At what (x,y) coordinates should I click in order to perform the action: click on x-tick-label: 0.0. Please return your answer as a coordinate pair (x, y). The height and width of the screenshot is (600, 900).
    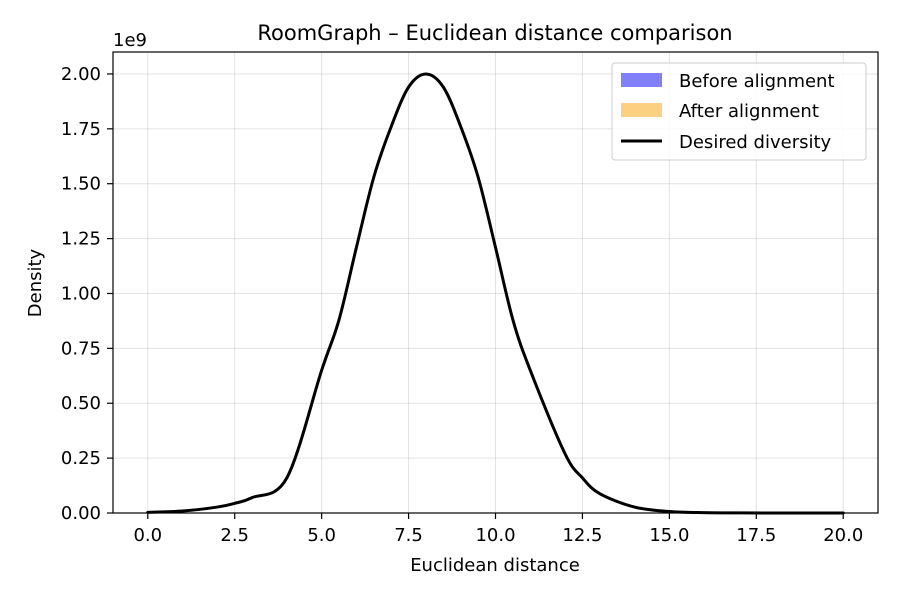
    Looking at the image, I should click on (147, 535).